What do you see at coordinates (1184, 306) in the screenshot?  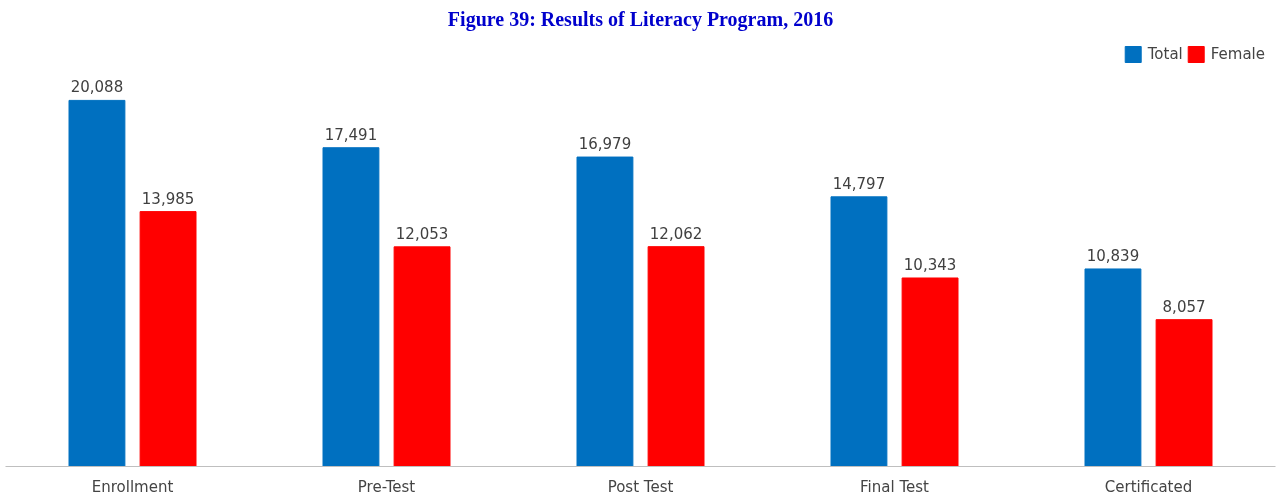 I see `data-label: 8,057` at bounding box center [1184, 306].